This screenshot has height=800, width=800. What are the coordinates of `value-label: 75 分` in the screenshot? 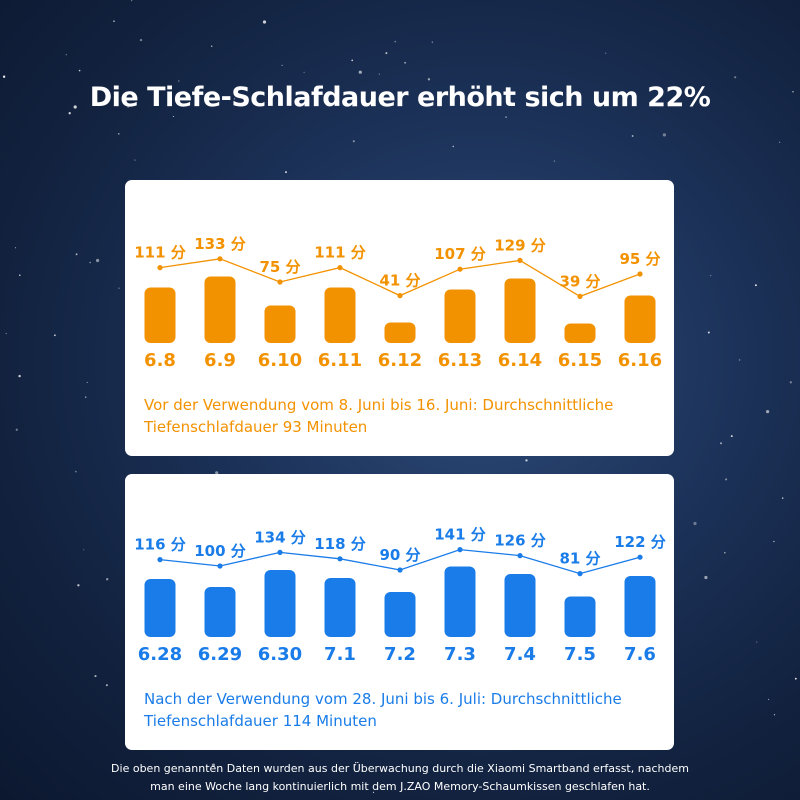 It's located at (279, 267).